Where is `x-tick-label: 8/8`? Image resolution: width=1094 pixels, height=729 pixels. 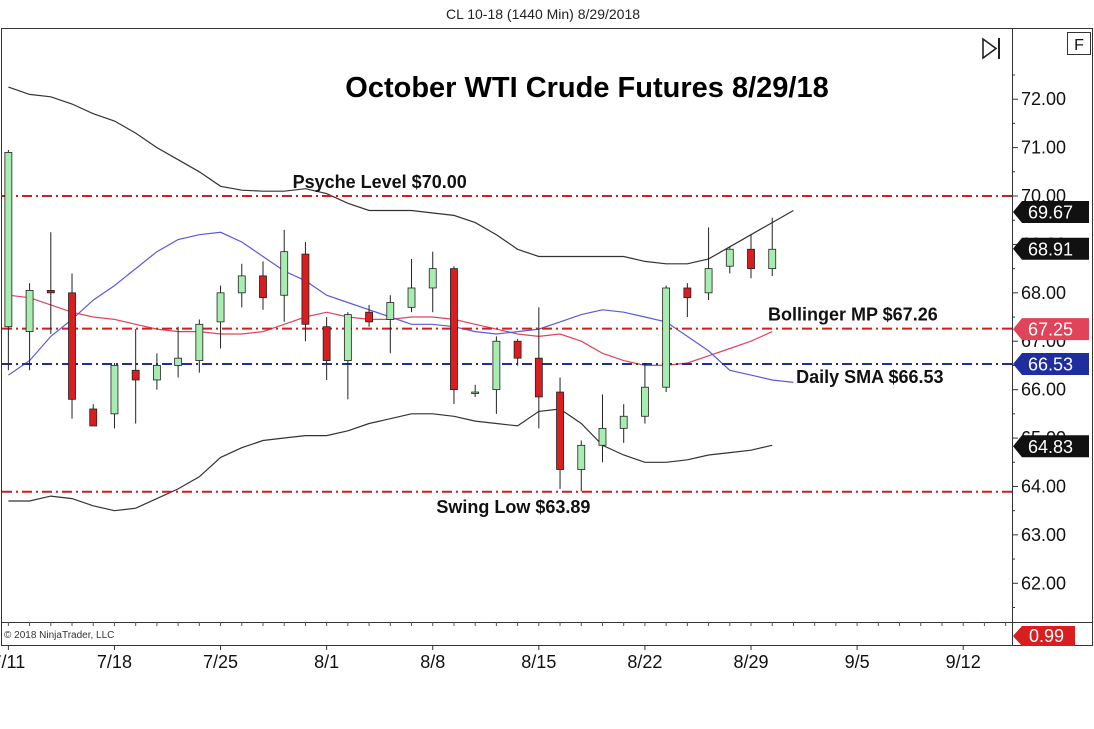
x-tick-label: 8/8 is located at coordinates (432, 662).